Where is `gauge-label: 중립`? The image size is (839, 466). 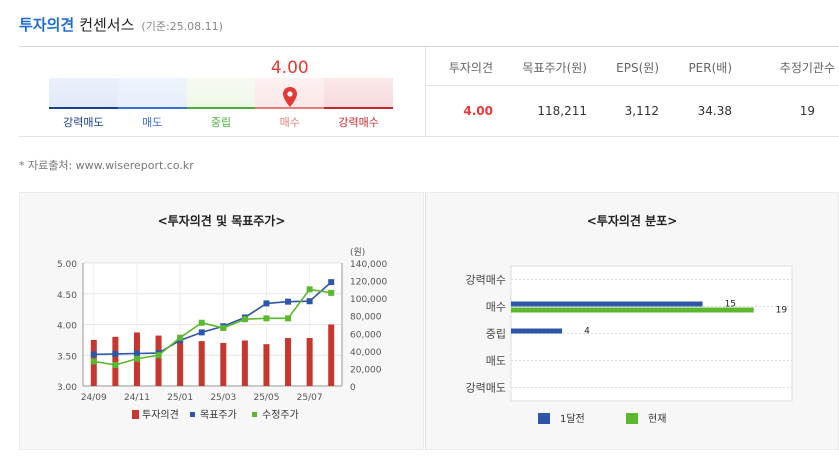 gauge-label: 중립 is located at coordinates (221, 122).